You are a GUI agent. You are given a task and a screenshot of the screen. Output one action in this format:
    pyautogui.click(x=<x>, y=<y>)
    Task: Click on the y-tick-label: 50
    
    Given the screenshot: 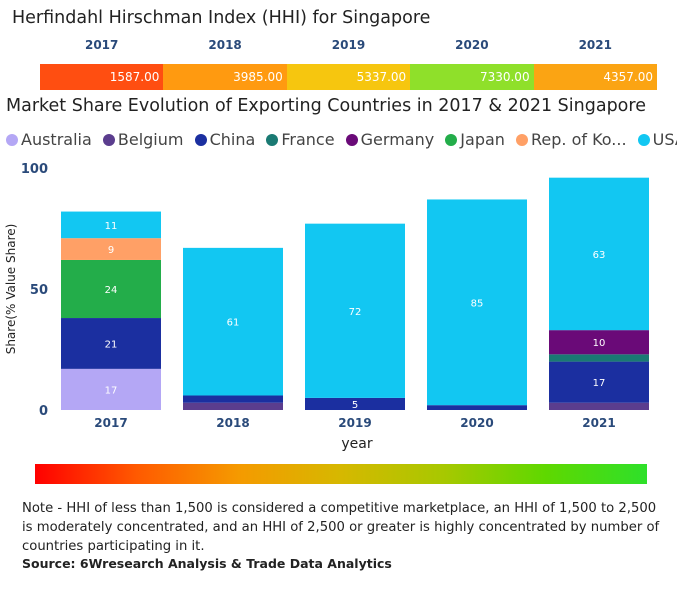 What is the action you would take?
    pyautogui.click(x=39, y=290)
    